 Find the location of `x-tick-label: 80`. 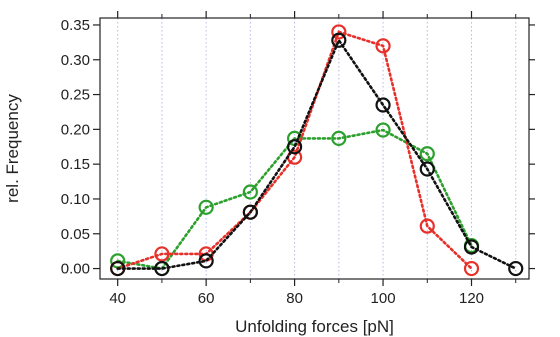

x-tick-label: 80 is located at coordinates (294, 298).